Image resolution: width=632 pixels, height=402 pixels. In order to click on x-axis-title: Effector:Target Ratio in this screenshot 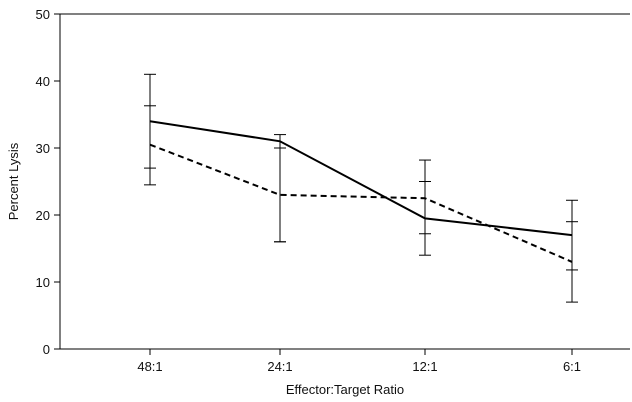, I will do `click(345, 389)`.